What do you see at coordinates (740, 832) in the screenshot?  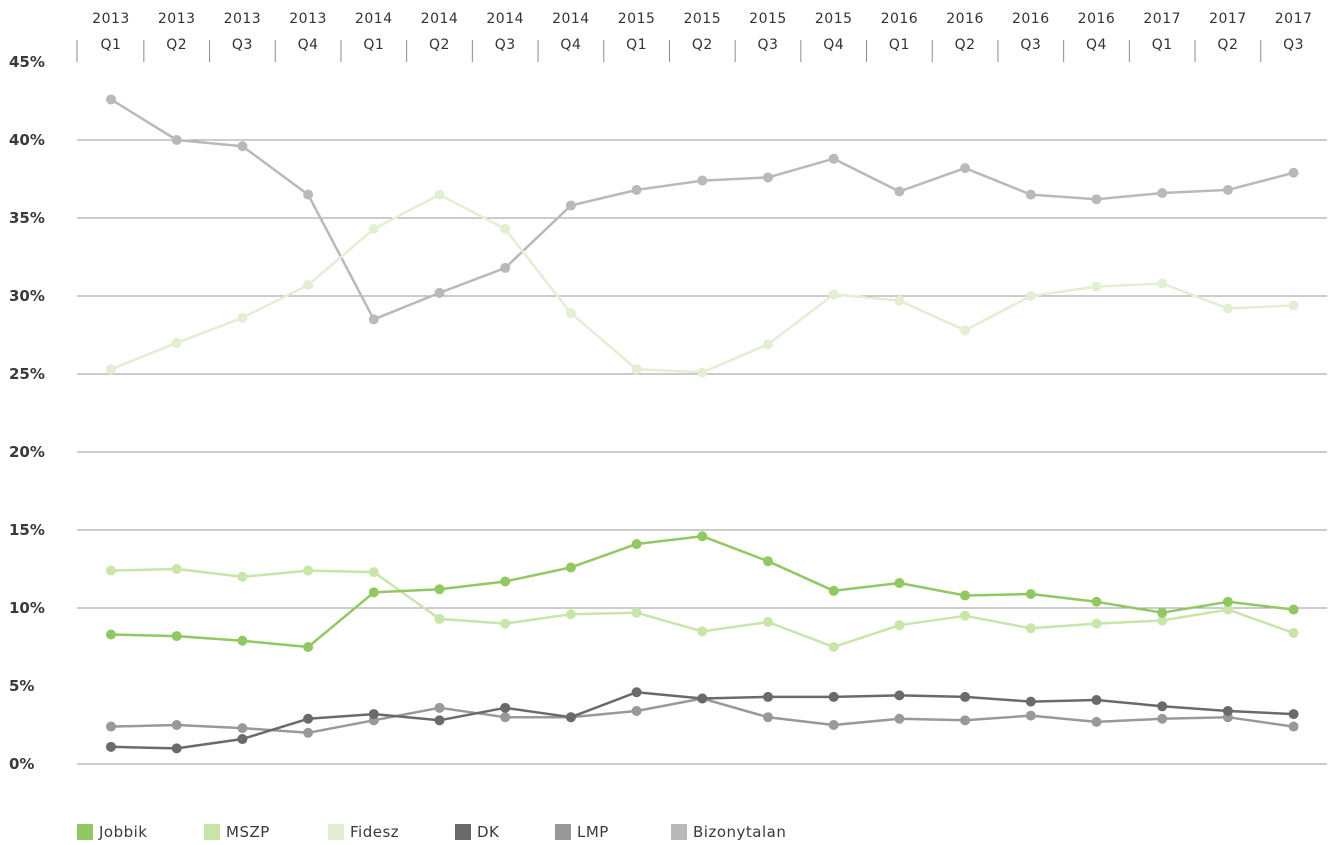 I see `legend-label: Bizonytalan` at bounding box center [740, 832].